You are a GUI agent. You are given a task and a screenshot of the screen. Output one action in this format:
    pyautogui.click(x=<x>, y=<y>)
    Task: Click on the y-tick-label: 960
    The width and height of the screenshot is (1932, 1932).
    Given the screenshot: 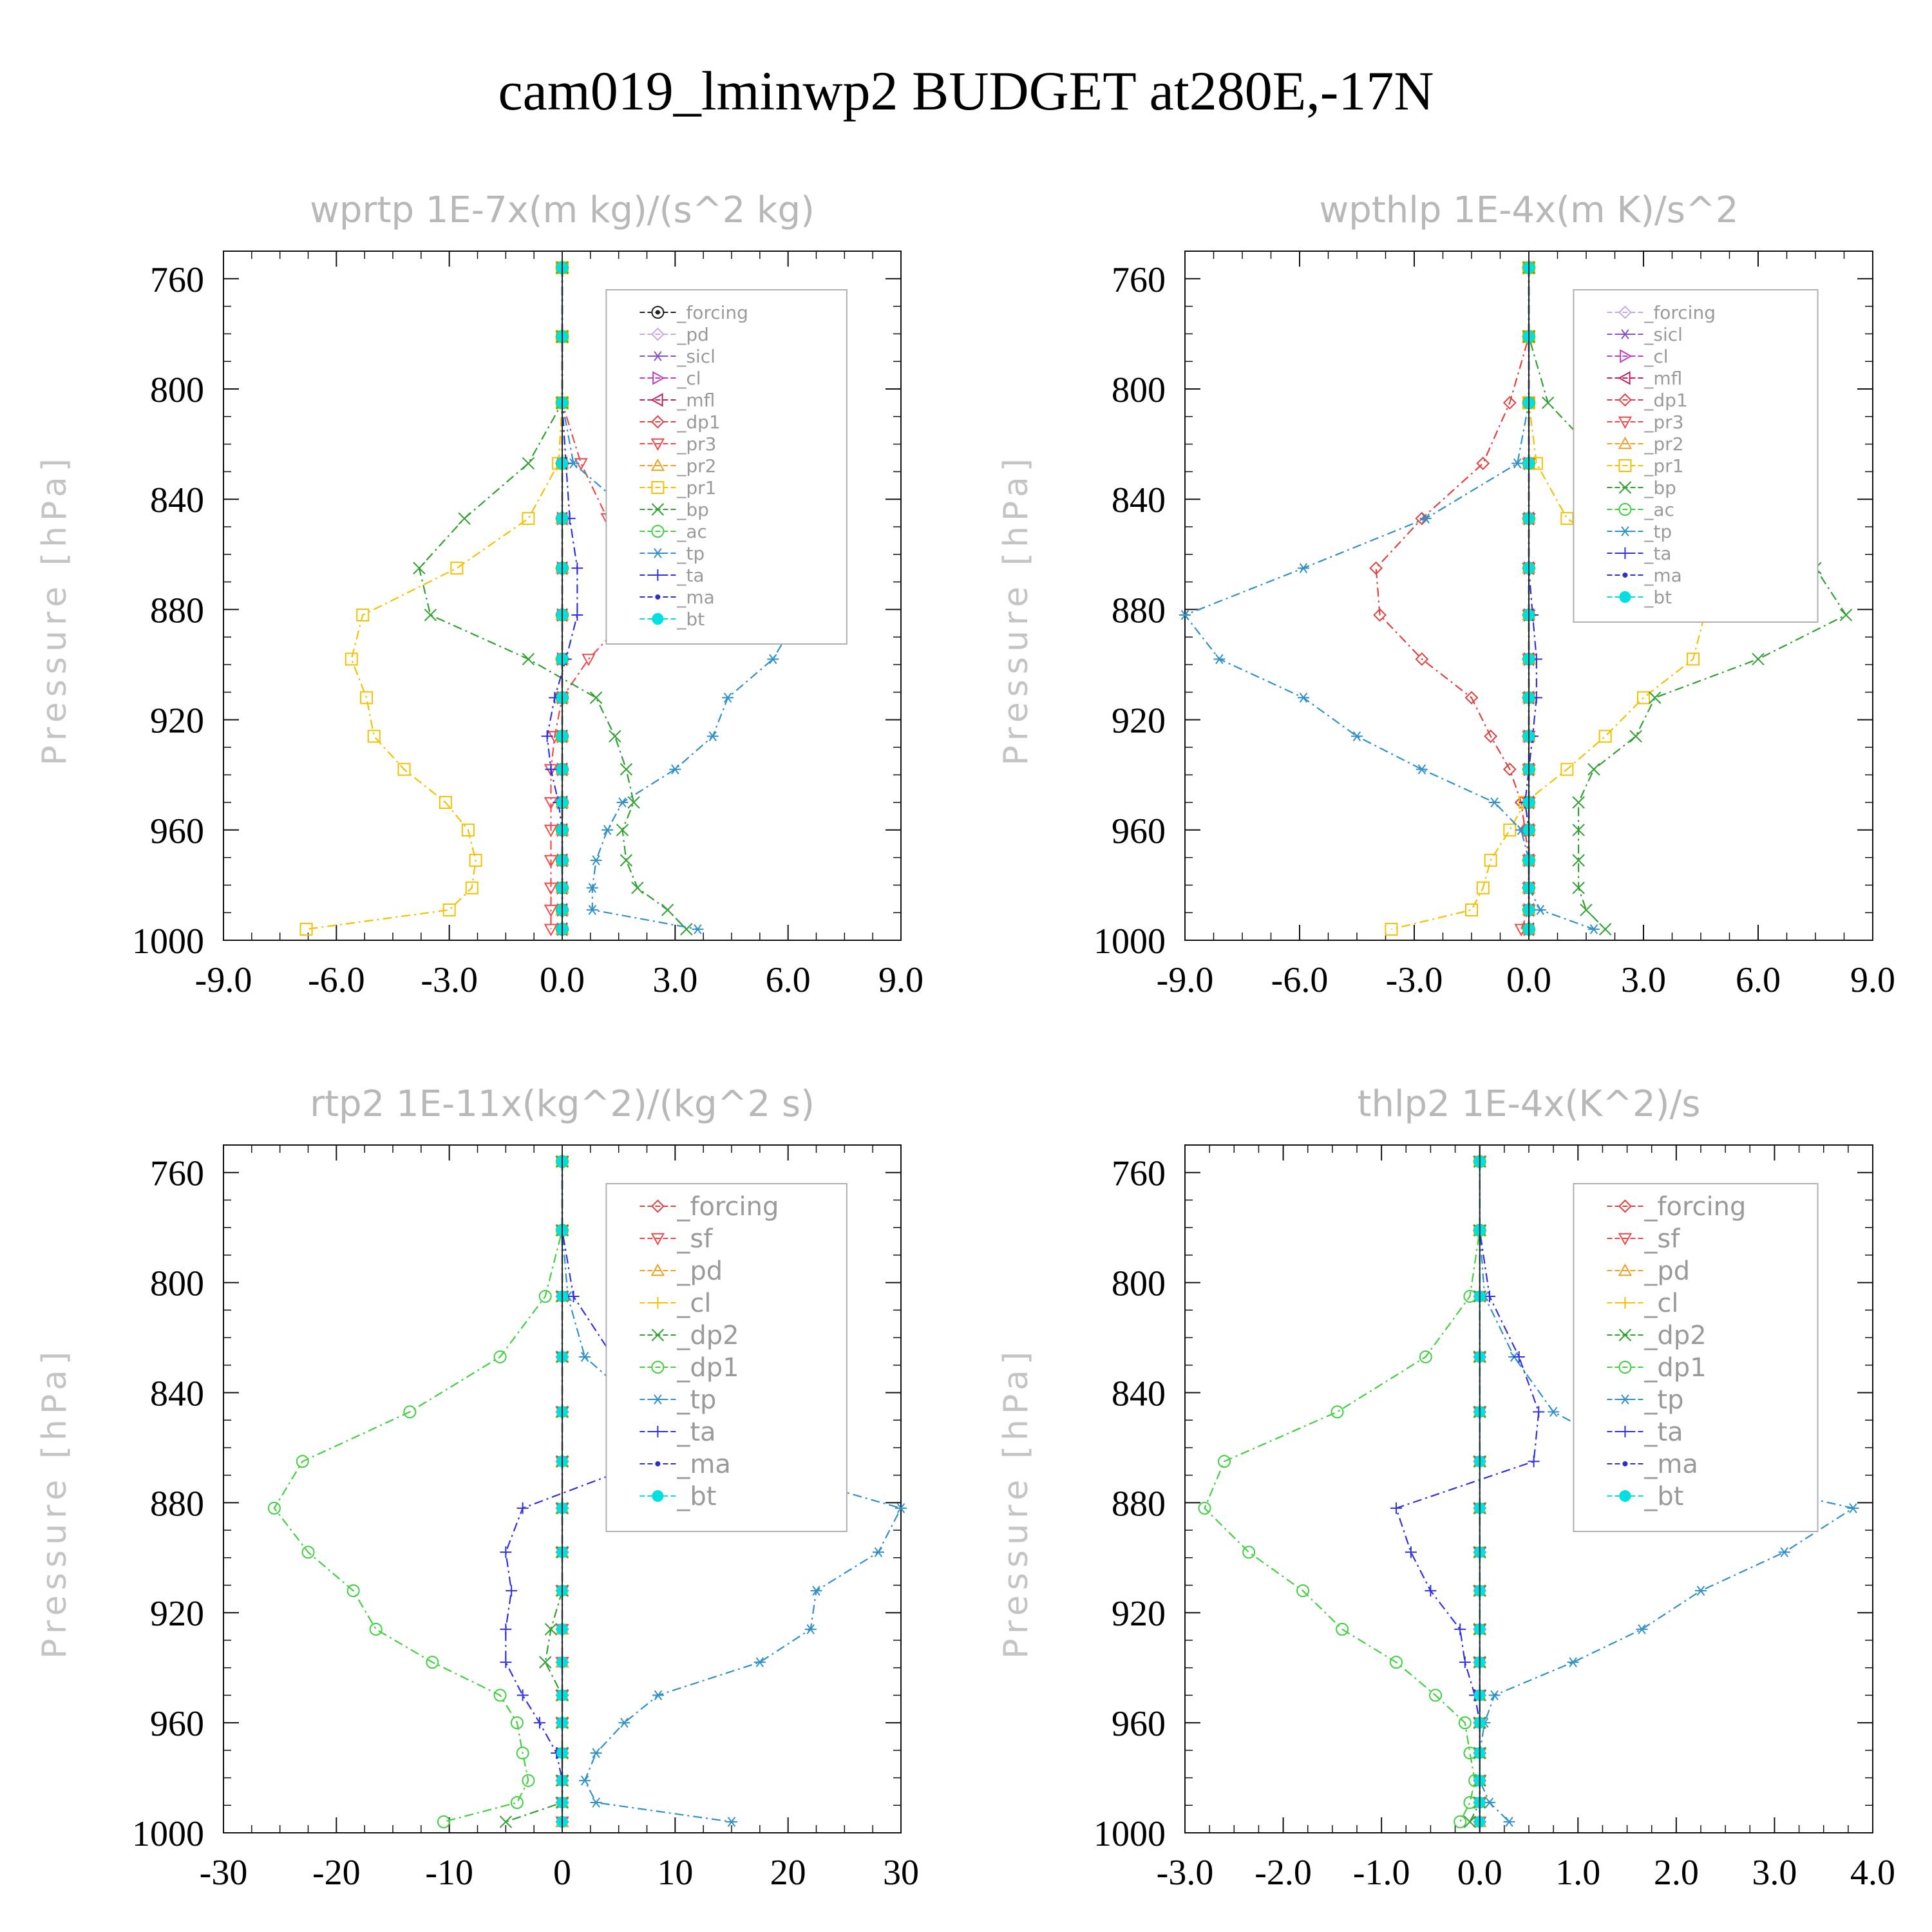 What is the action you would take?
    pyautogui.click(x=177, y=831)
    